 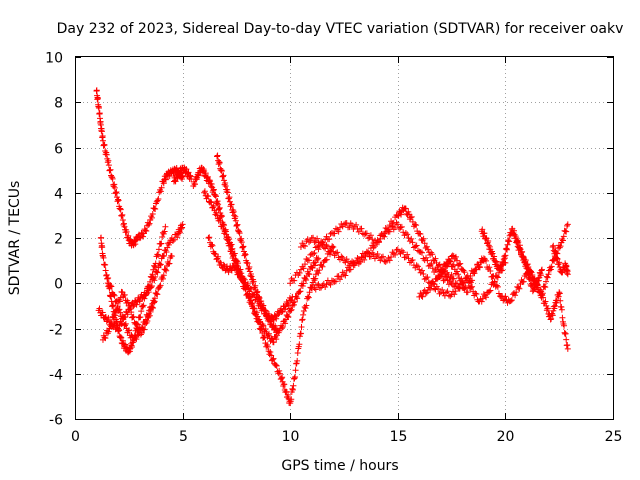 What do you see at coordinates (58, 150) in the screenshot?
I see `y-tick-label: 6` at bounding box center [58, 150].